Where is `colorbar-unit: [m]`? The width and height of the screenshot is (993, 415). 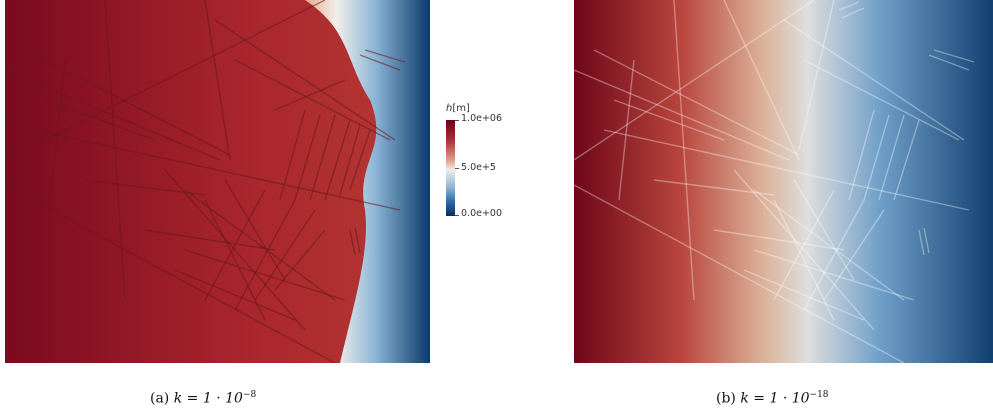 colorbar-unit: [m] is located at coordinates (461, 108).